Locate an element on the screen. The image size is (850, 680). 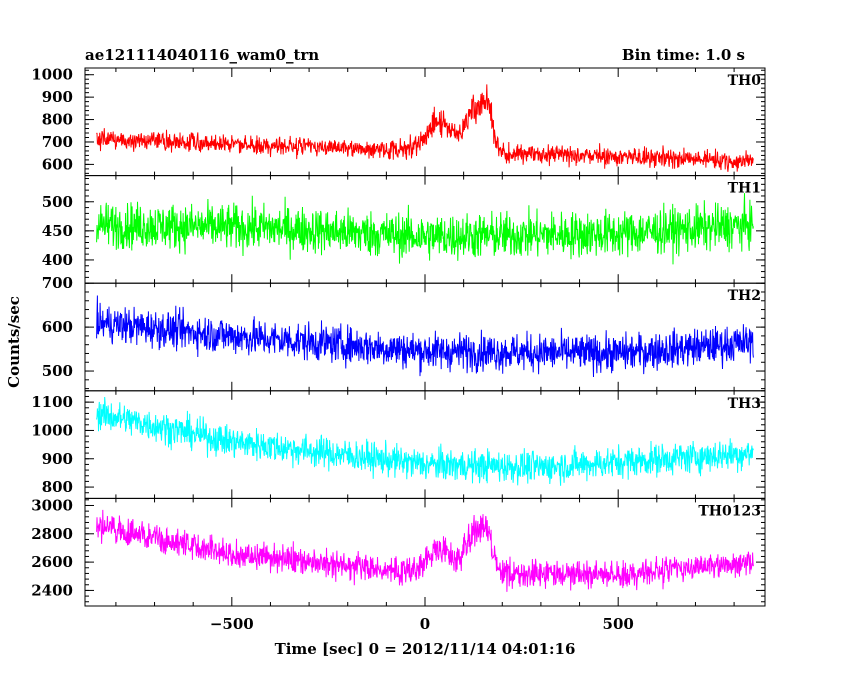
y-tick-label: 1100 is located at coordinates (52, 402).